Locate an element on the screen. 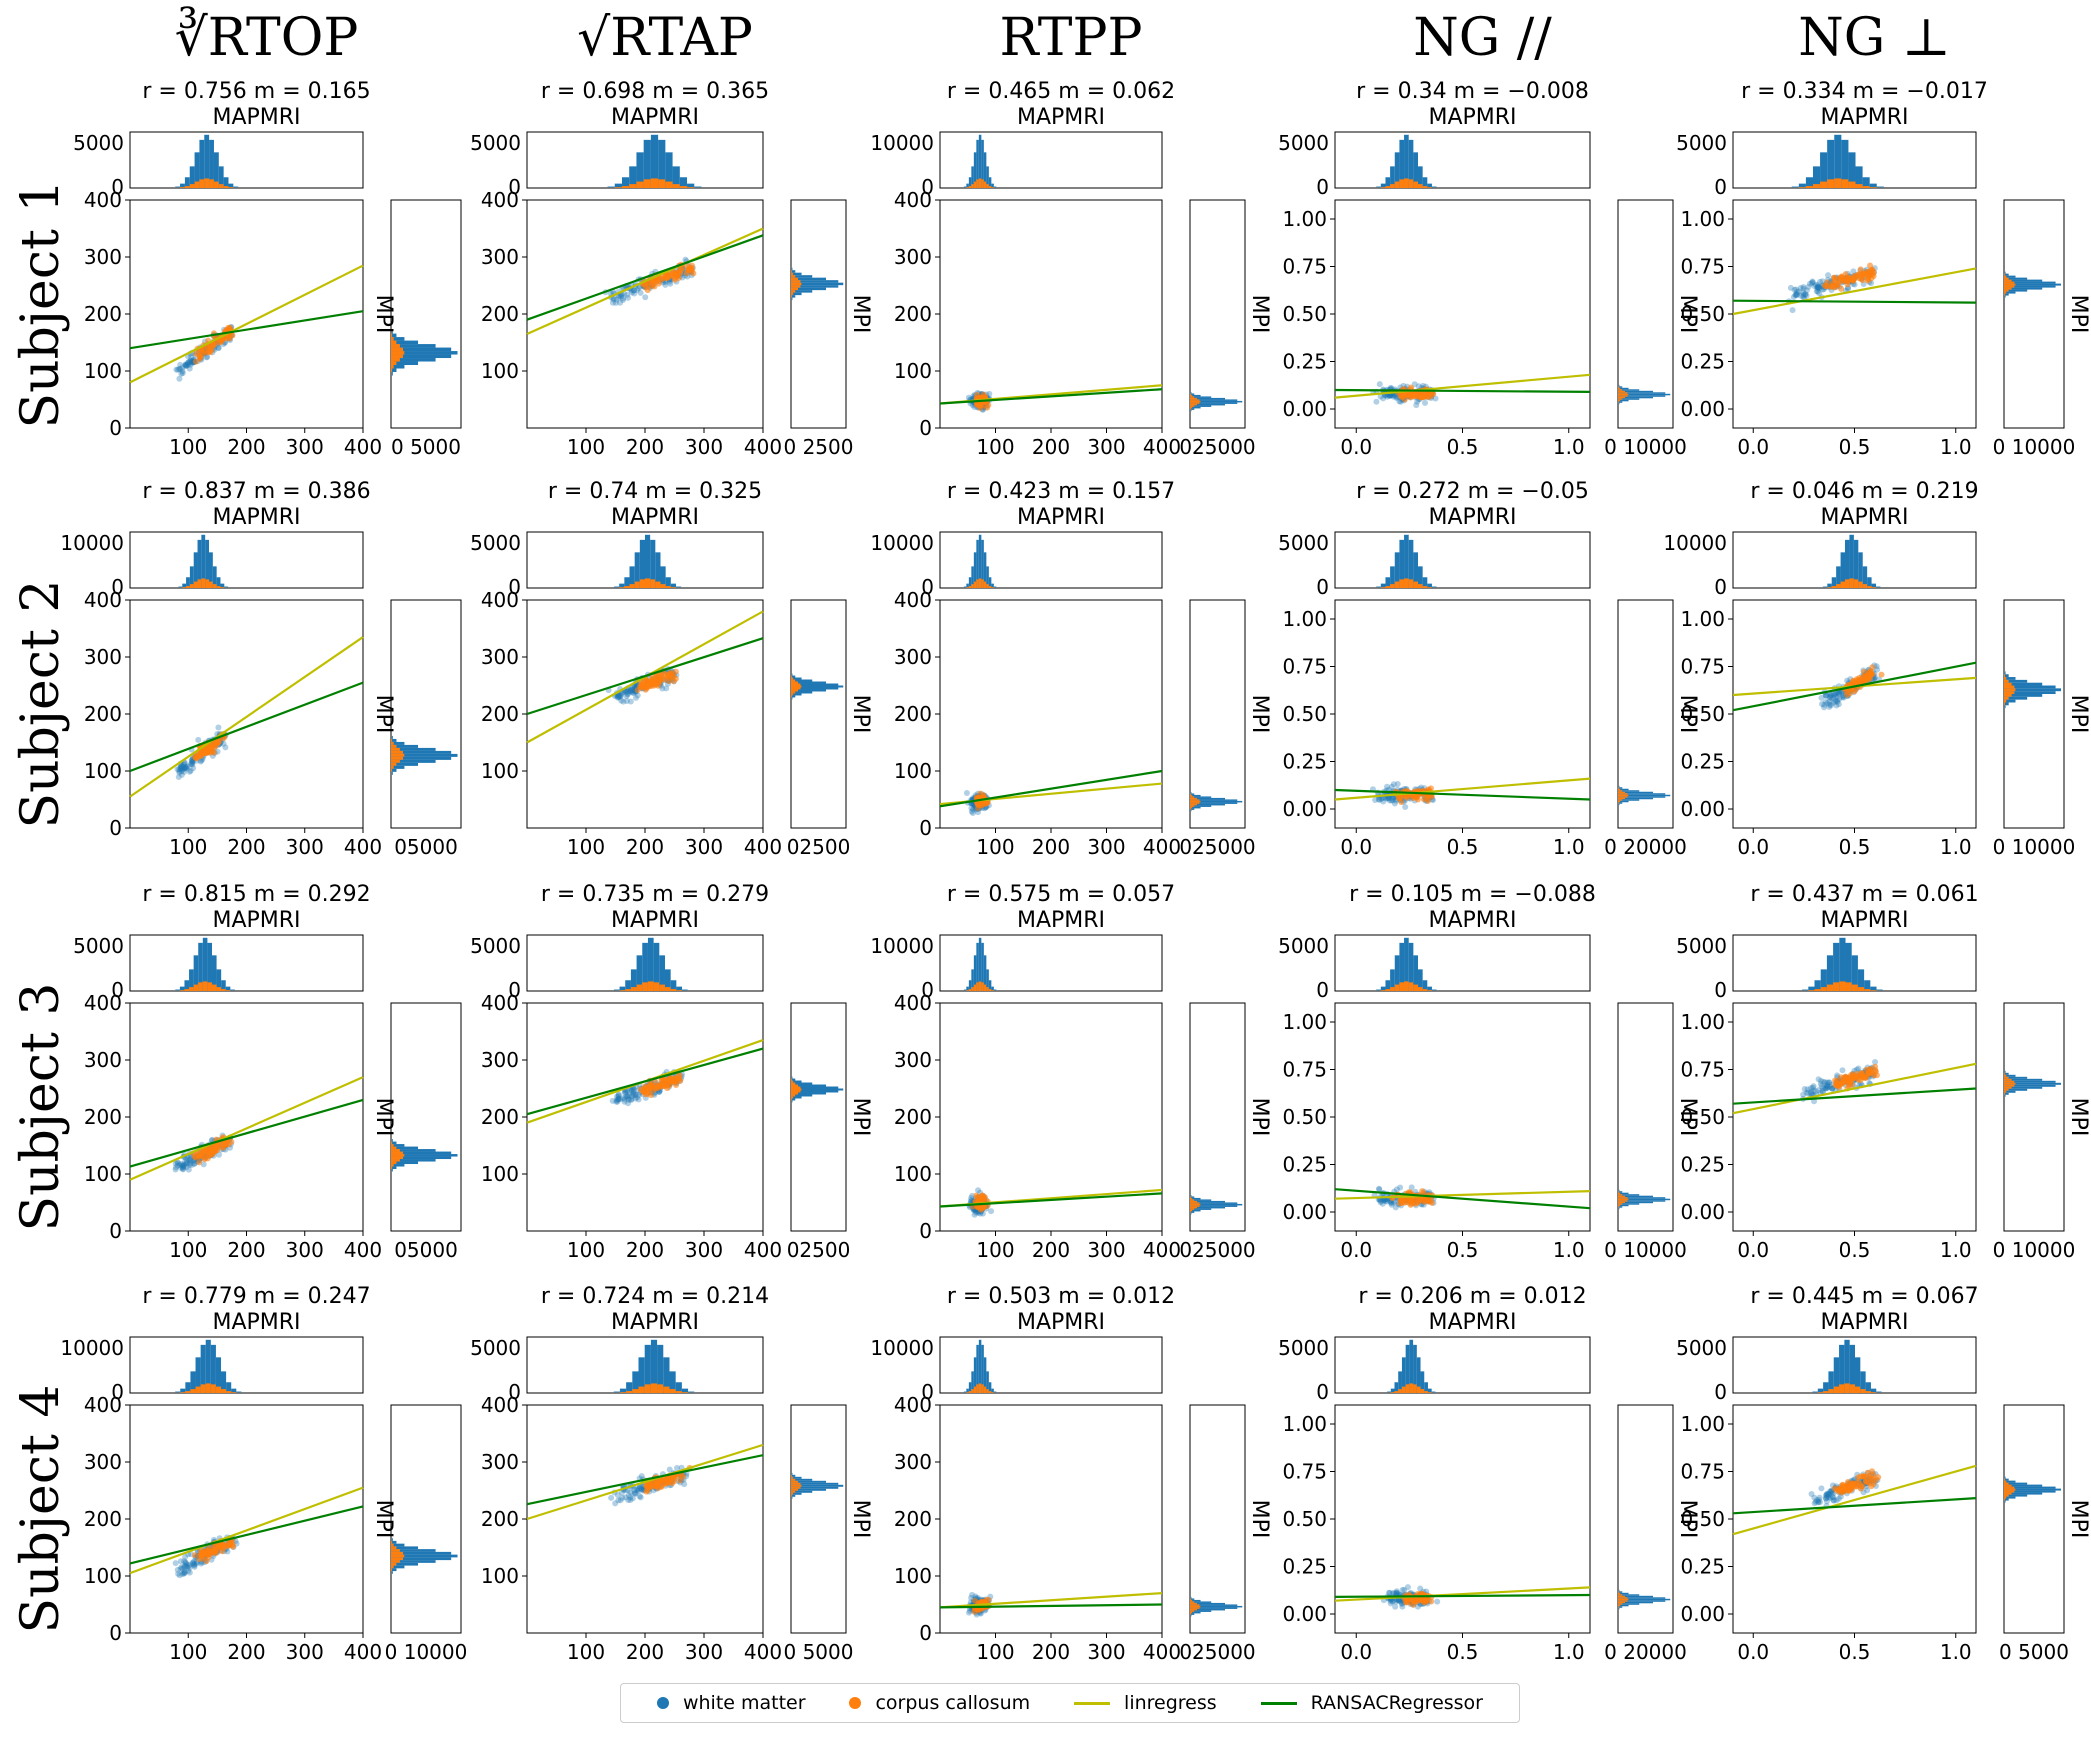 This screenshot has height=1742, width=2091. ytick-label-r2-c5: 0.25 is located at coordinates (1702, 762).